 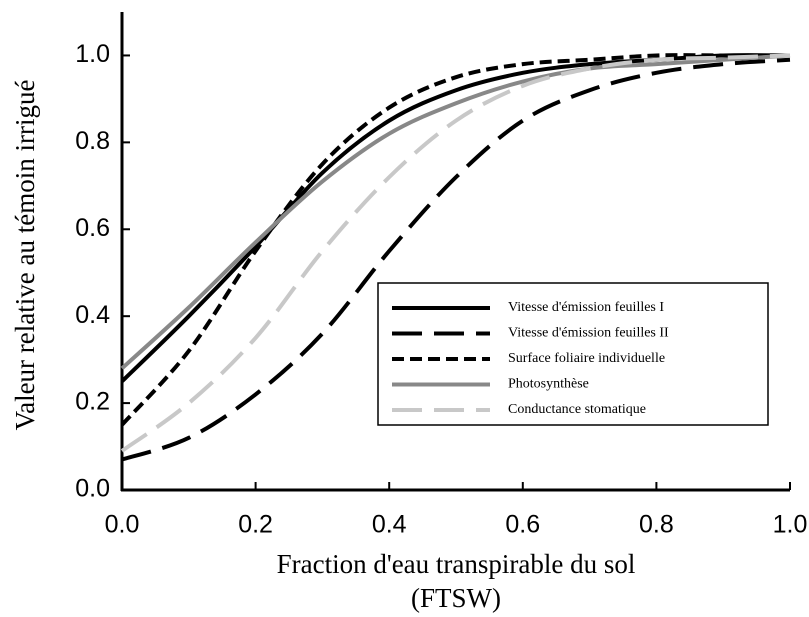 I want to click on y-tick-label: 0.2, so click(x=92, y=402).